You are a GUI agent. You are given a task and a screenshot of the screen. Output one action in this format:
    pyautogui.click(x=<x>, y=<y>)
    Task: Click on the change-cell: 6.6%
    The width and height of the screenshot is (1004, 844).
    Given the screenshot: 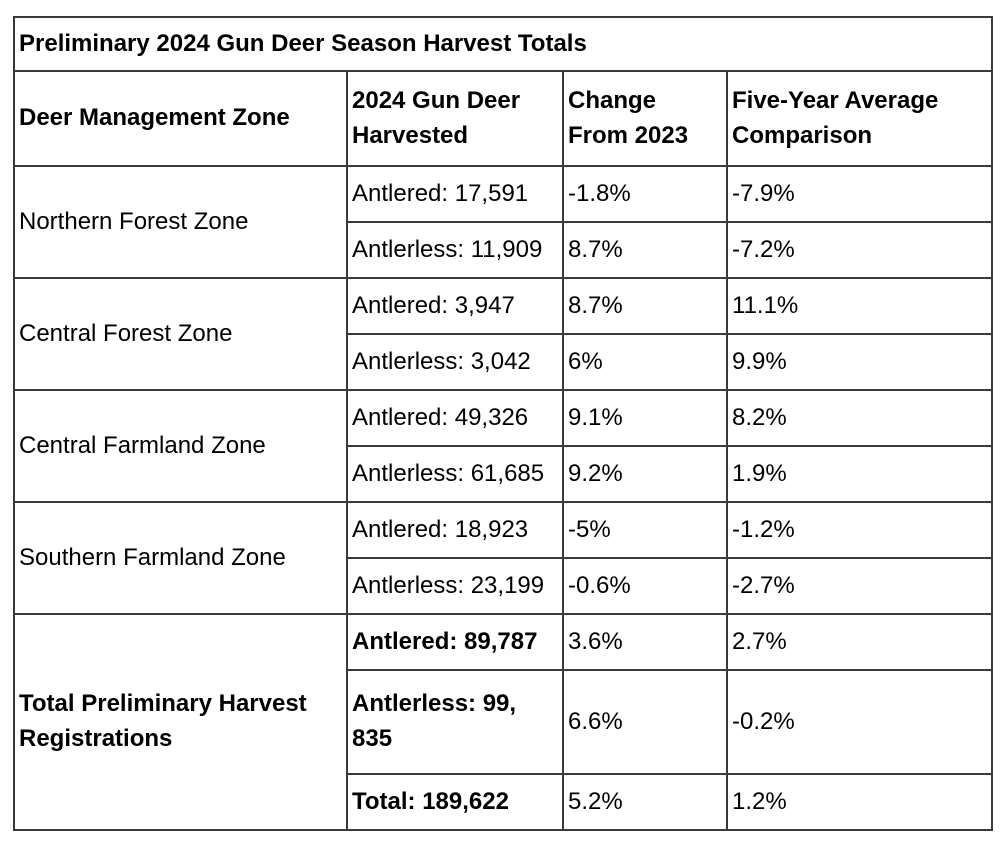 What is the action you would take?
    pyautogui.click(x=645, y=722)
    